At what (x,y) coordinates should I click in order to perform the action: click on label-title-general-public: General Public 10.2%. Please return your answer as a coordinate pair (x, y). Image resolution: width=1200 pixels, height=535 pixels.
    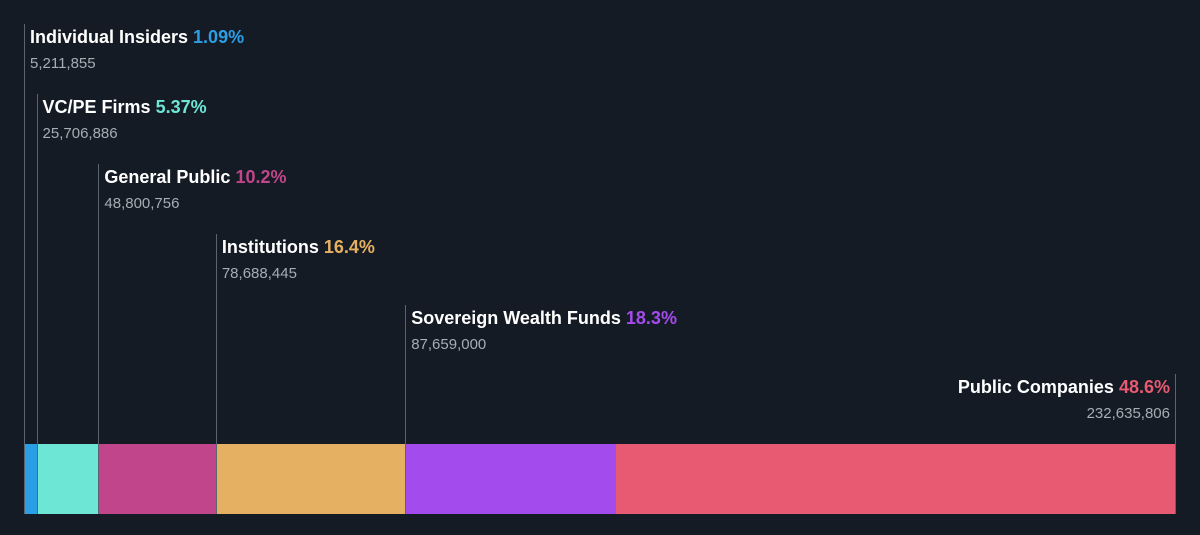
    Looking at the image, I should click on (195, 177).